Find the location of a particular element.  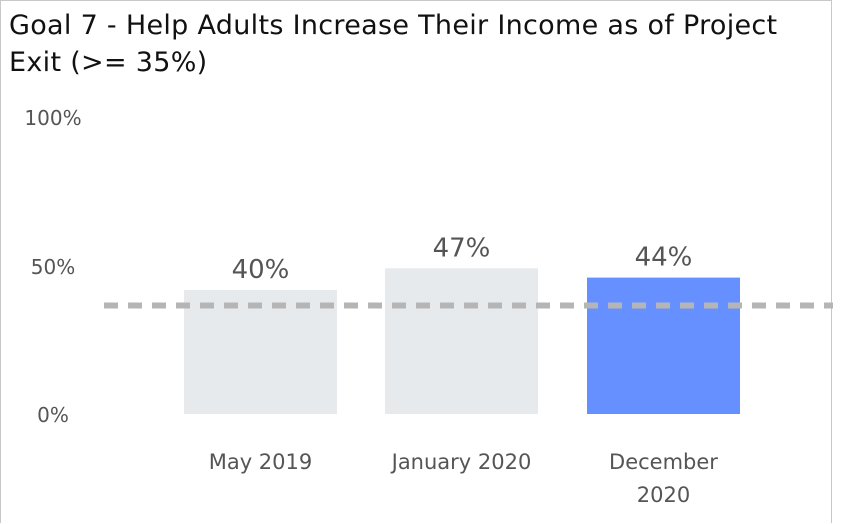

category-label-3: 2020 is located at coordinates (663, 495).